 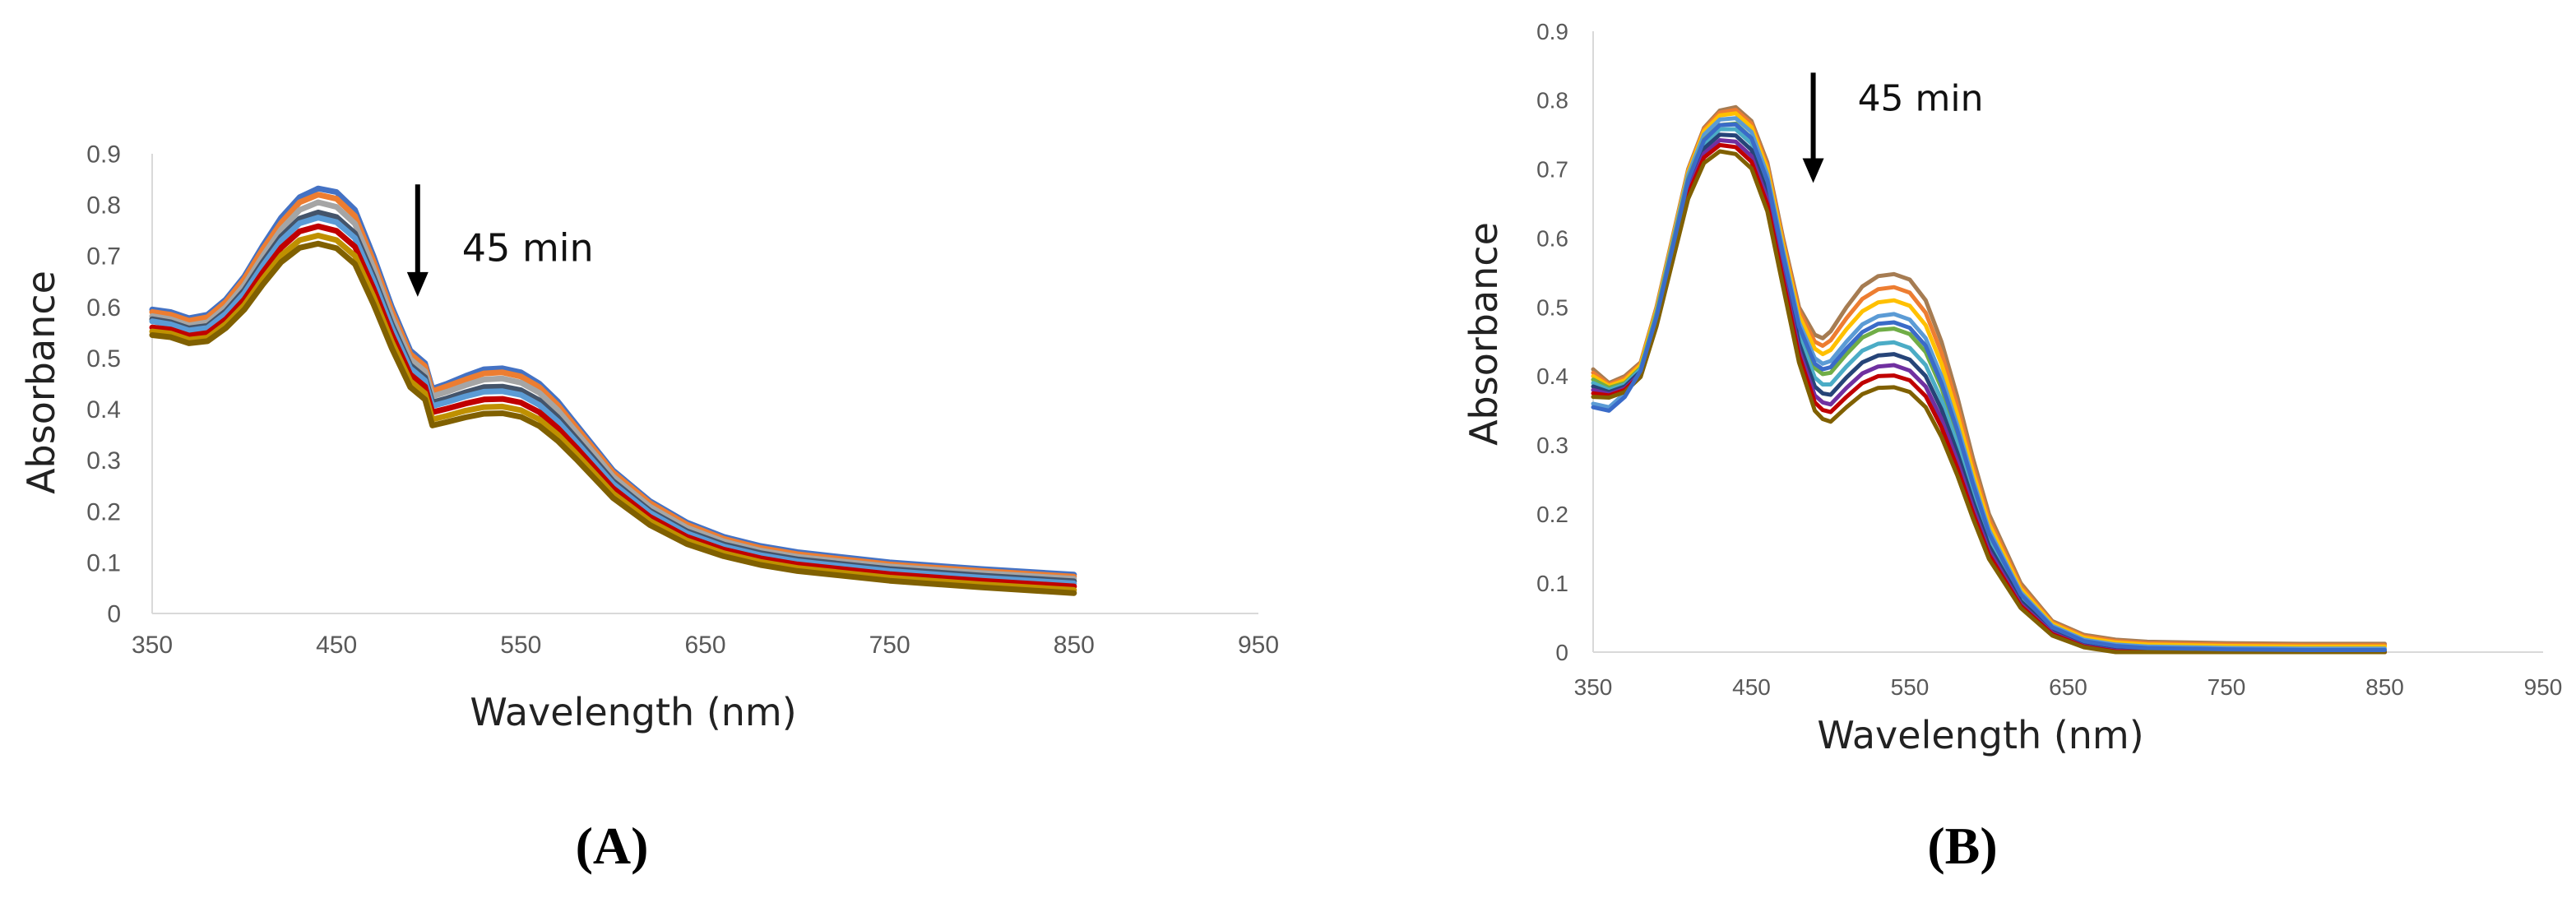 What do you see at coordinates (104, 206) in the screenshot?
I see `chart-a-y-tick-label: 0.8` at bounding box center [104, 206].